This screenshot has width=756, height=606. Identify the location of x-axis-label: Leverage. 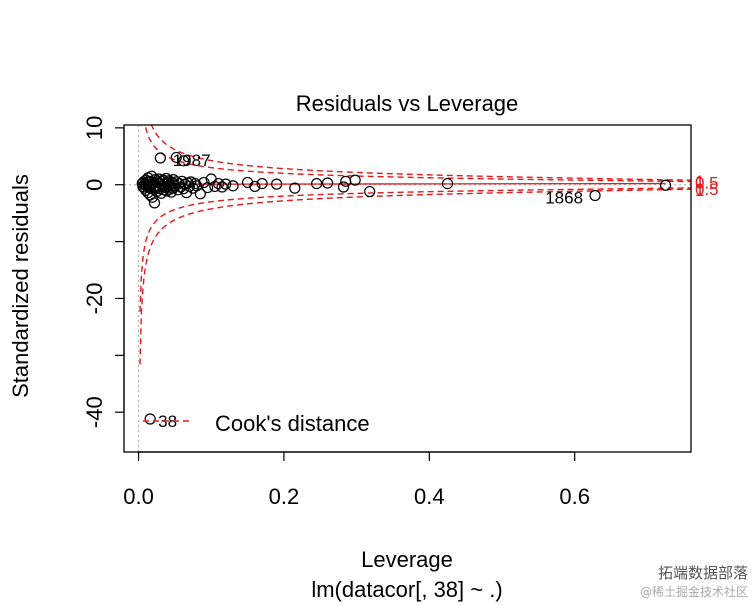
(407, 559).